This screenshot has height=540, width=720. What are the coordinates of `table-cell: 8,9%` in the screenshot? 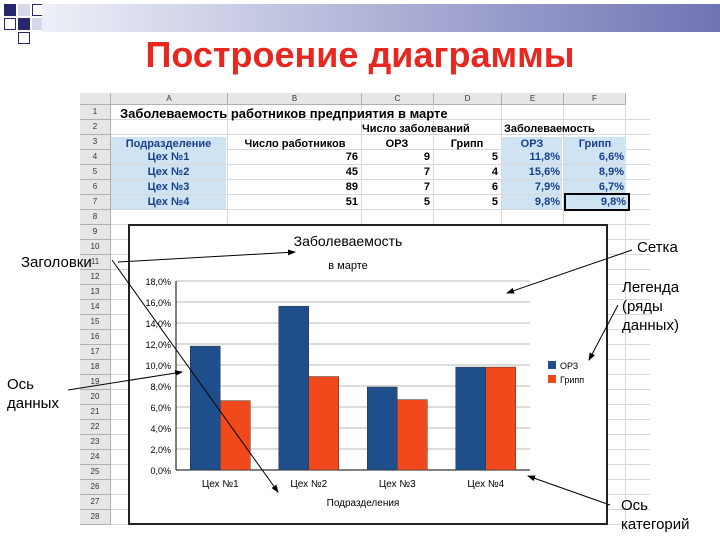 It's located at (595, 172).